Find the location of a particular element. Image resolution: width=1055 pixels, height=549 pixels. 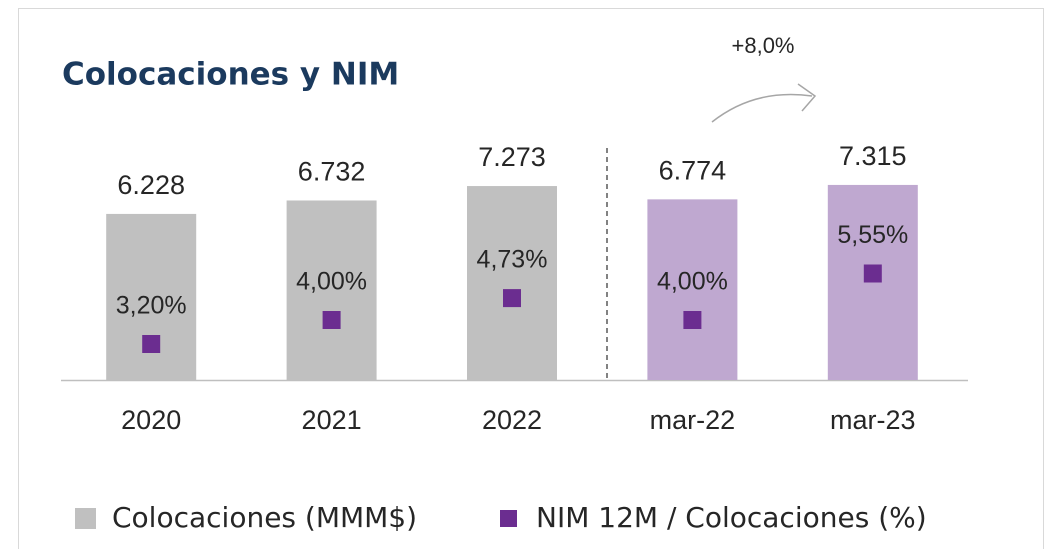

marker-value-label: 4,73% is located at coordinates (512, 260).